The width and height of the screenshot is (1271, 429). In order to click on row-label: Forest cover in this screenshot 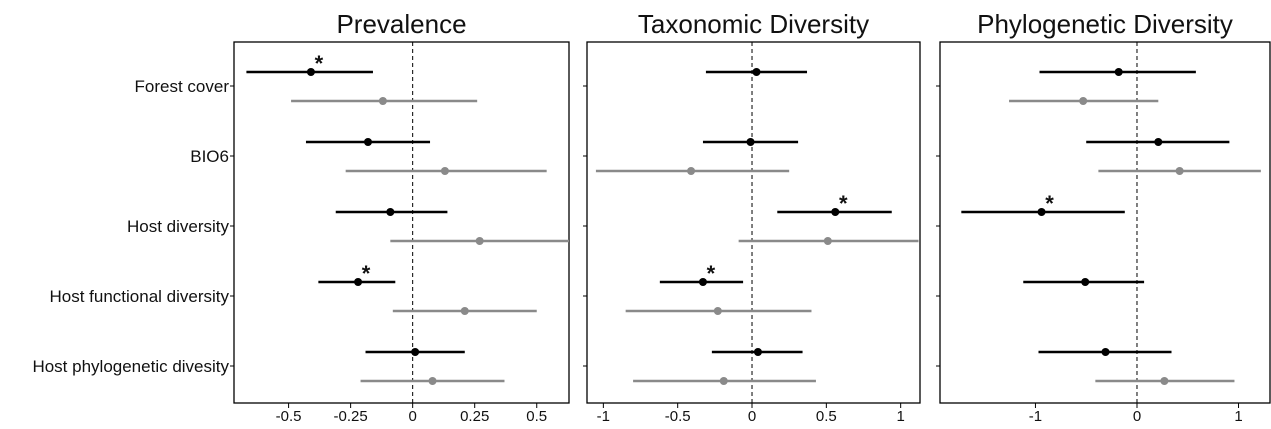, I will do `click(182, 86)`.